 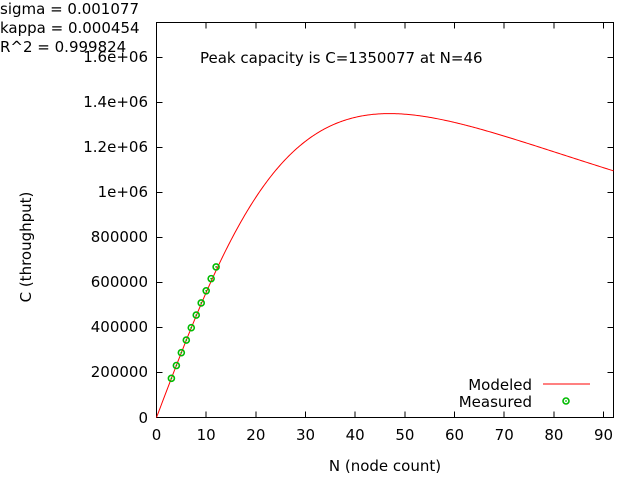 I want to click on x-tick-label: 60, so click(x=454, y=435).